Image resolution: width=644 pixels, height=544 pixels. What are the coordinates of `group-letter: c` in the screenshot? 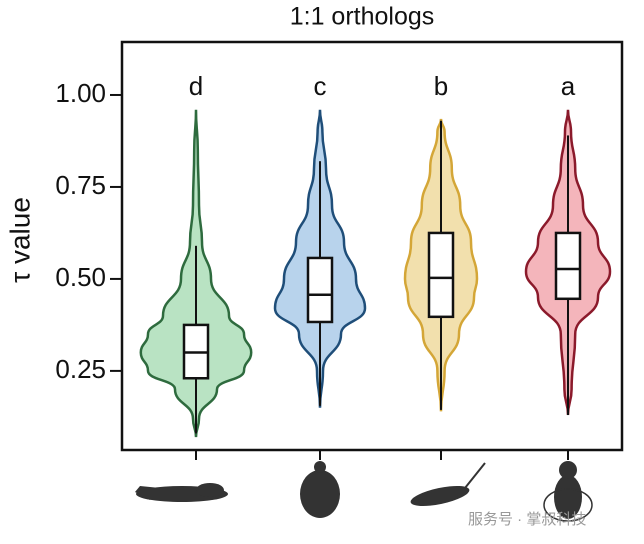 It's located at (320, 86).